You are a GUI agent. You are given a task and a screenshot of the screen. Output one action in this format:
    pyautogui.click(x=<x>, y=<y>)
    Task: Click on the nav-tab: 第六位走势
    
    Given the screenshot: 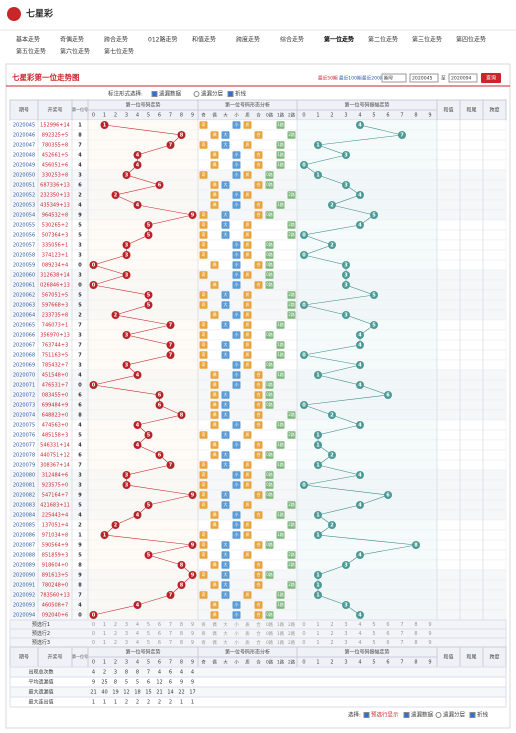 What is the action you would take?
    pyautogui.click(x=75, y=52)
    